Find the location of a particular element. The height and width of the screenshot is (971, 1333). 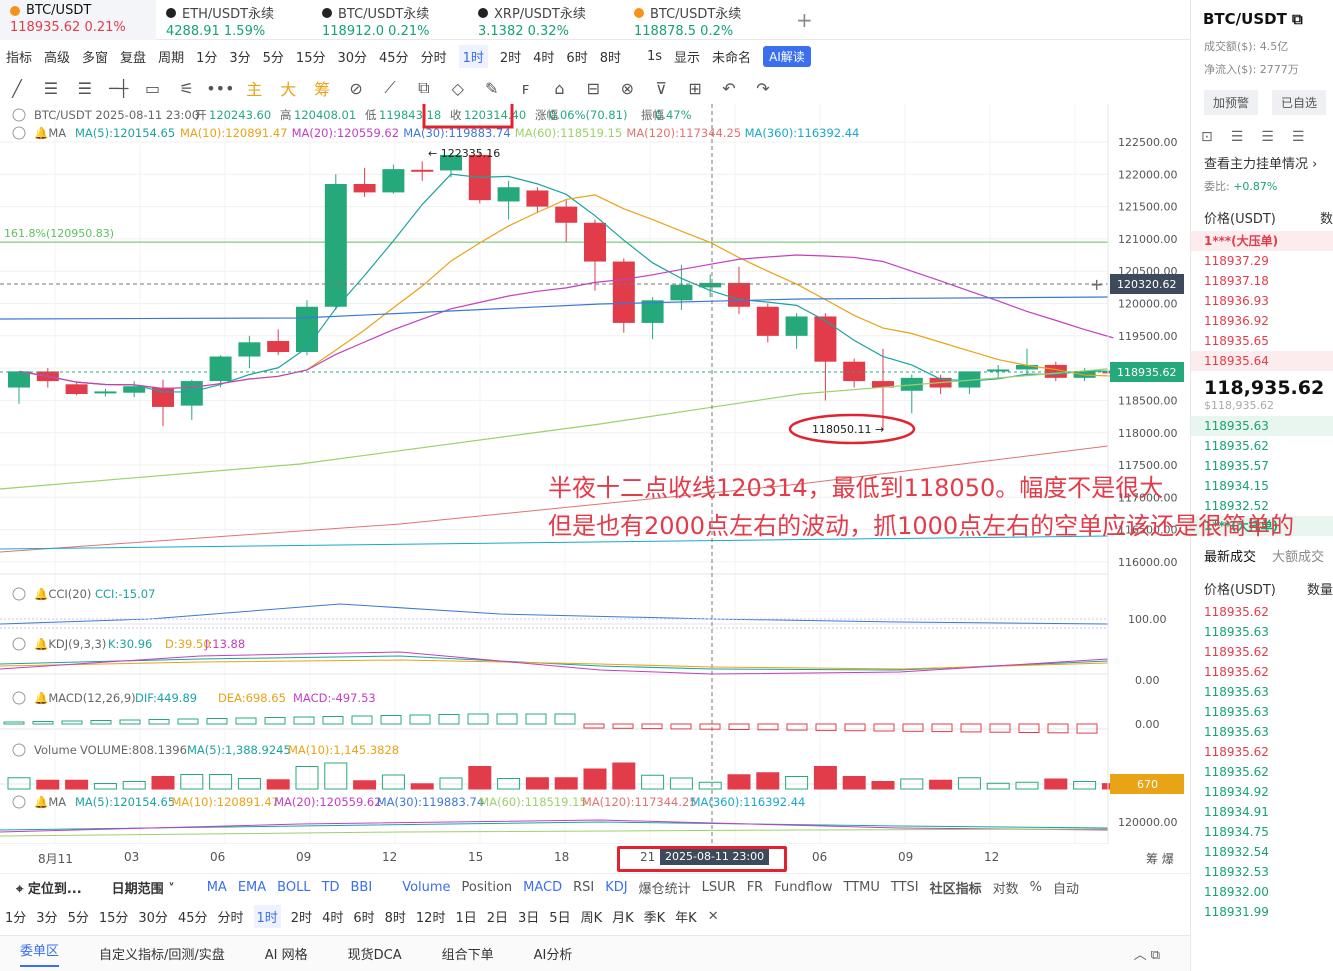

ask-price: 118936.93 is located at coordinates (1236, 301).